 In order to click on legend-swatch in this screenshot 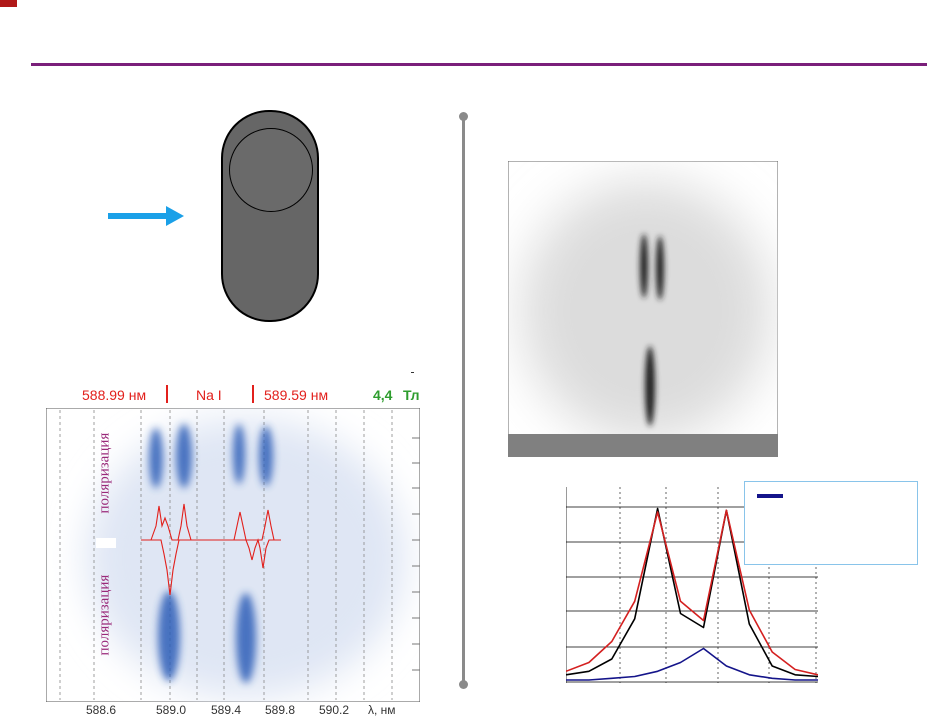, I will do `click(770, 496)`.